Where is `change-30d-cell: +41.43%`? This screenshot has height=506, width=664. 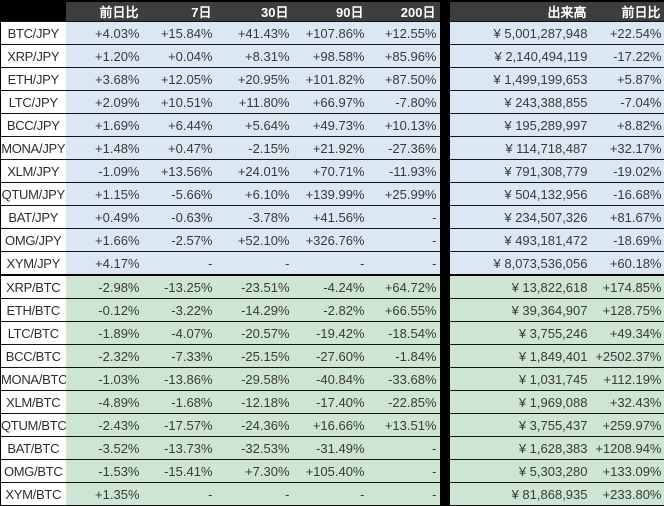
change-30d-cell: +41.43% is located at coordinates (254, 33).